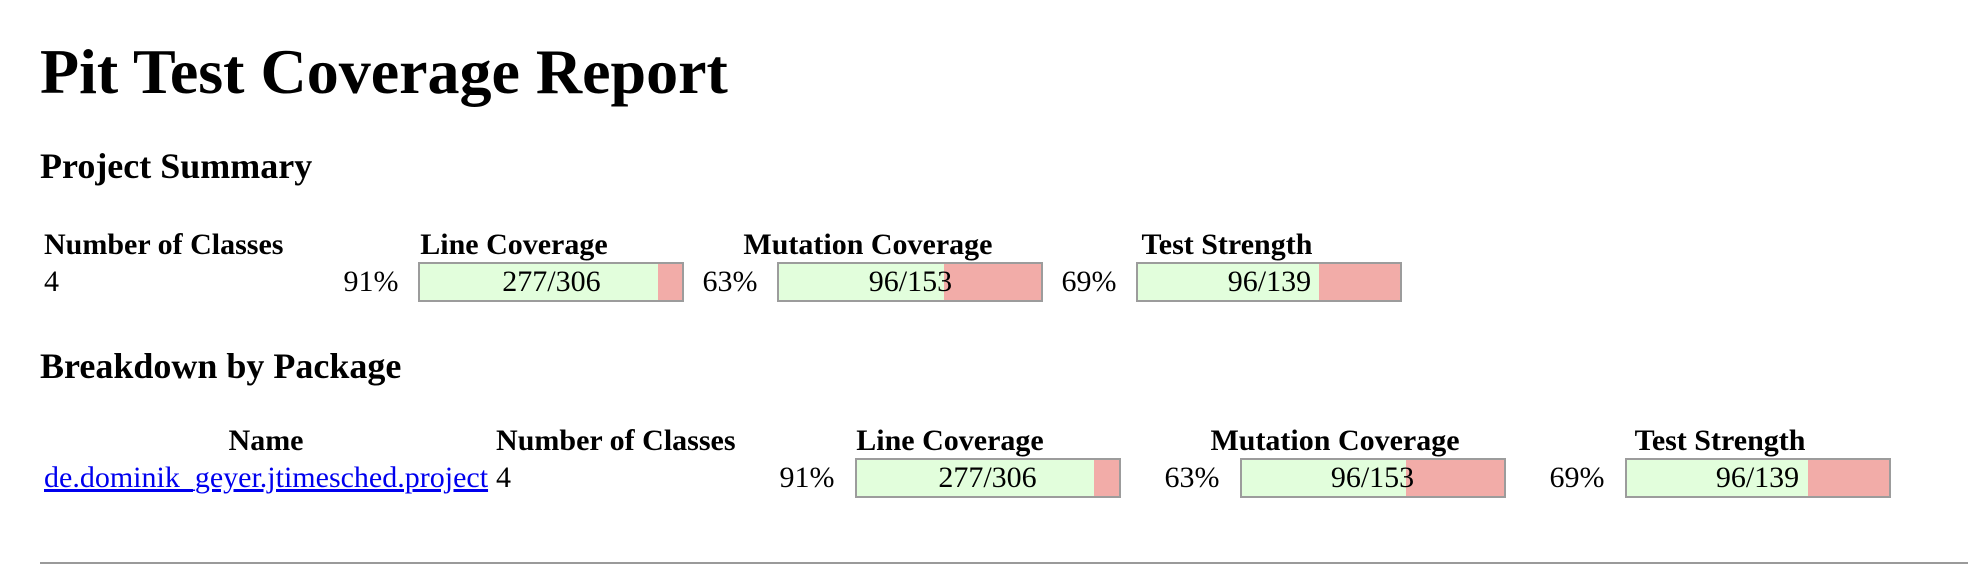 Image resolution: width=1968 pixels, height=568 pixels. I want to click on mutation-coverage-legend: 96/153, so click(910, 281).